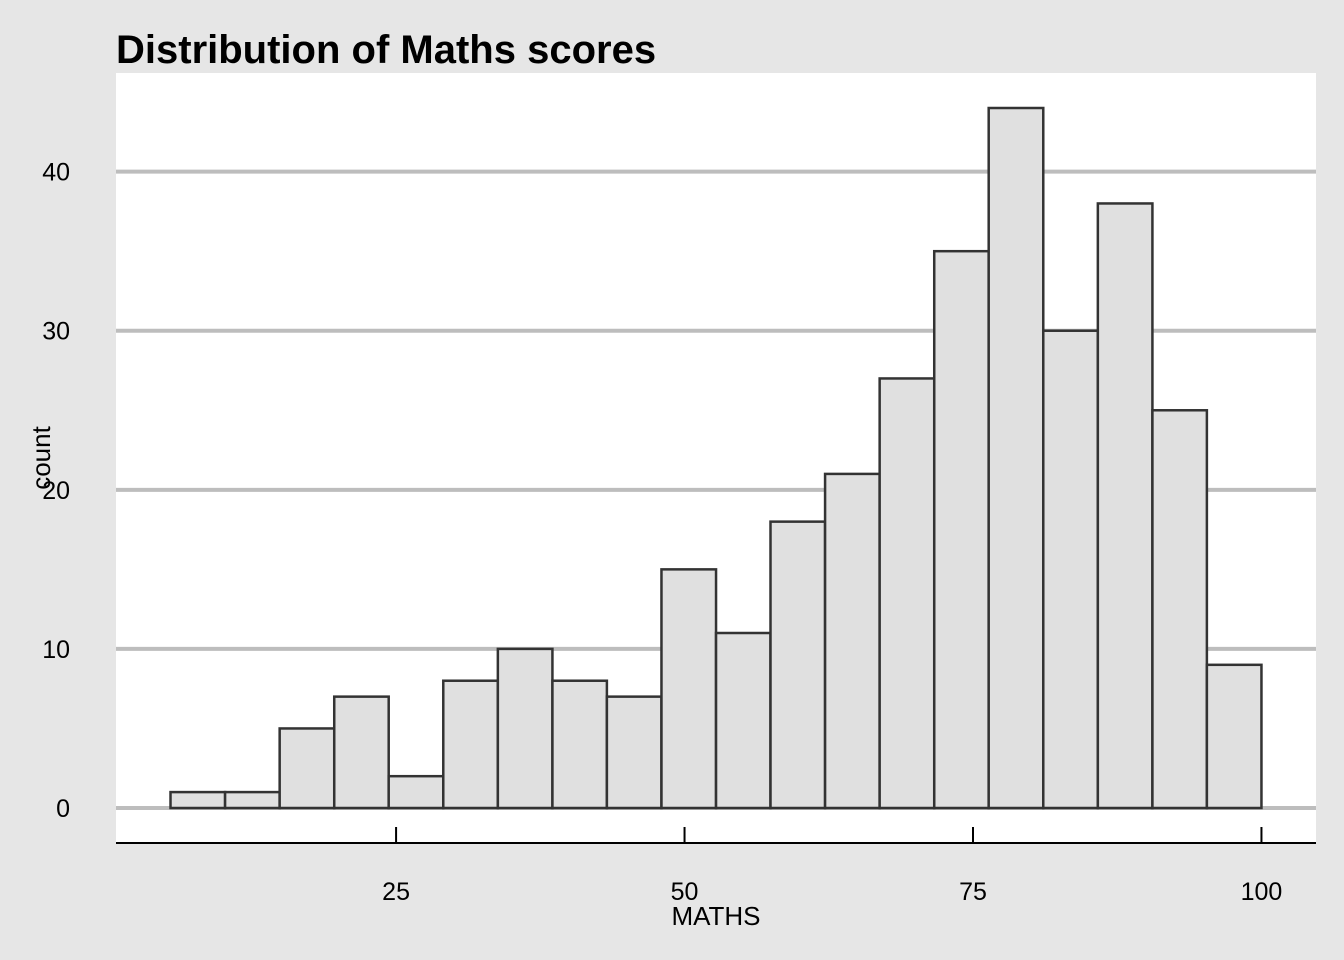 The image size is (1344, 960). I want to click on y-tick-label: 30, so click(56, 332).